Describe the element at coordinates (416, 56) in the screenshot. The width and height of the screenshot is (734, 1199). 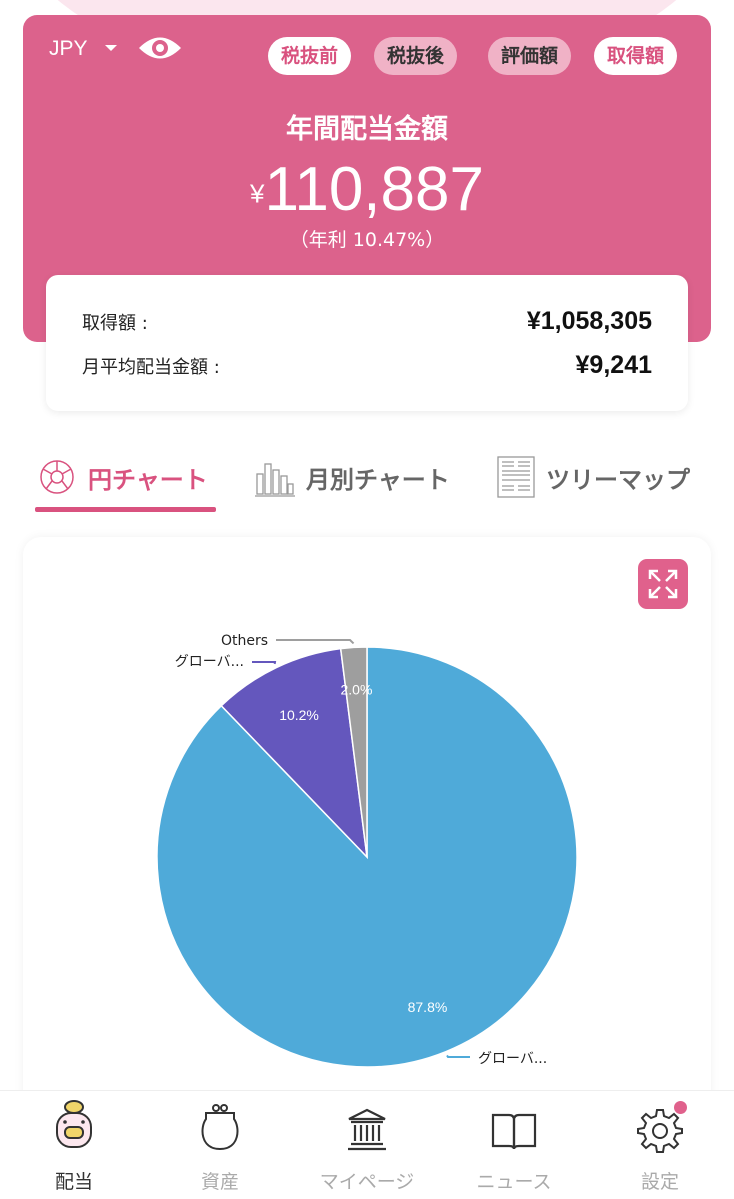
I see `toggle-post-tax: 税抜後` at that location.